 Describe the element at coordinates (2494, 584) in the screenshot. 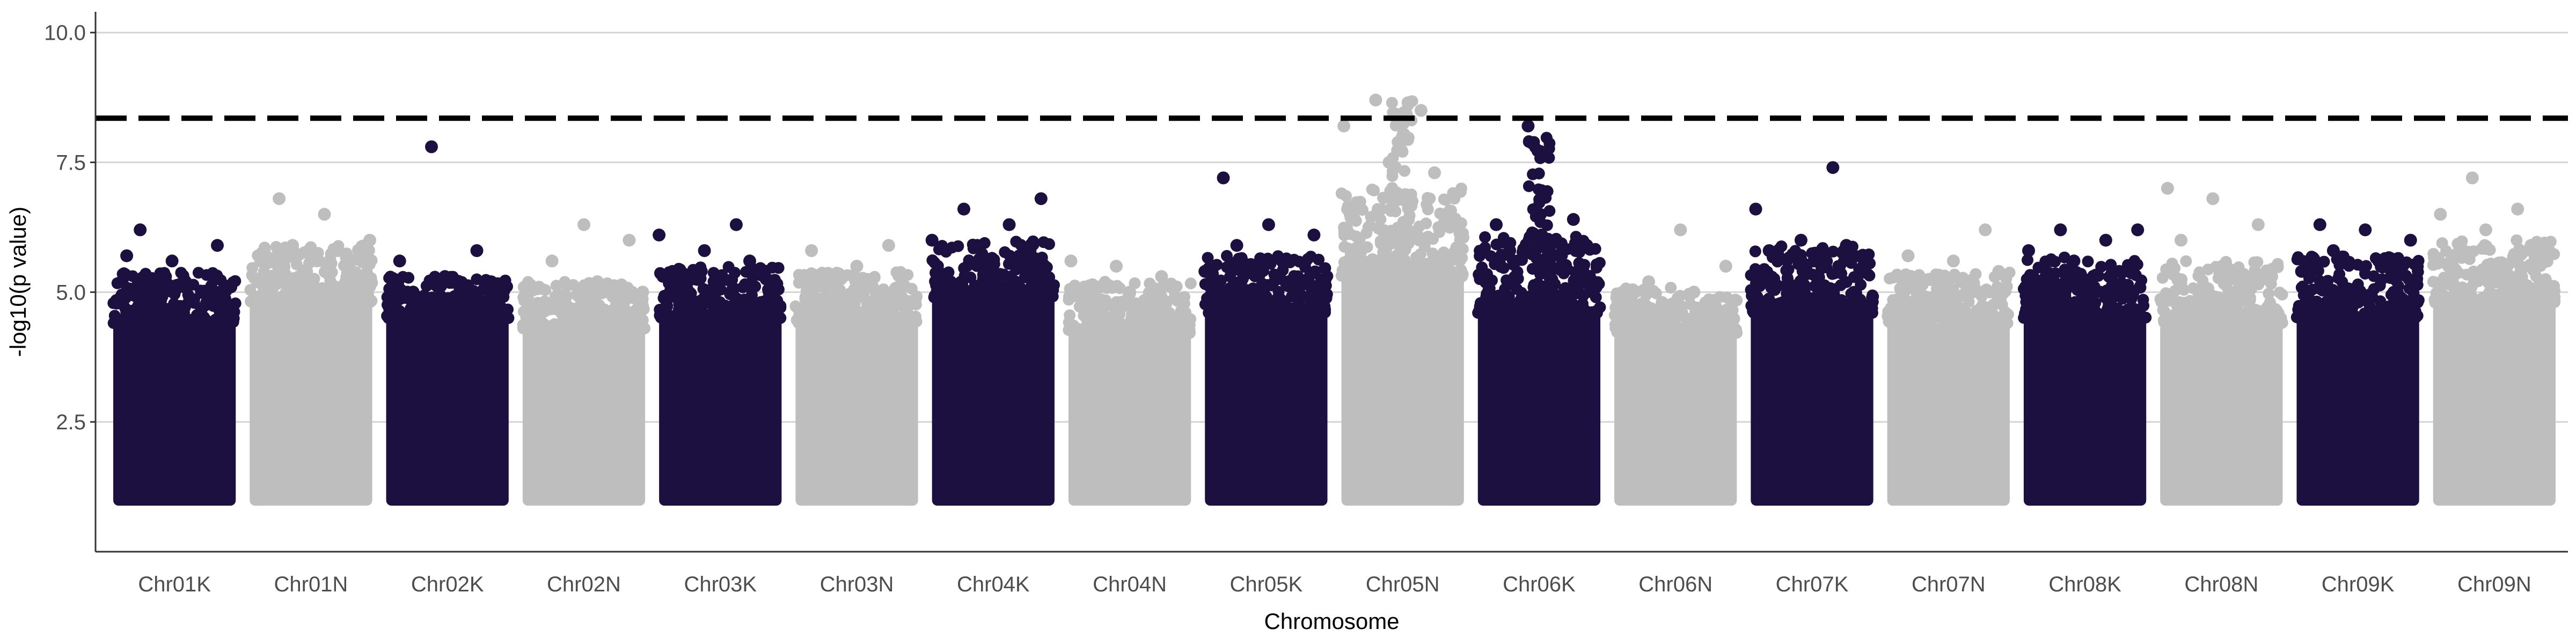

I see `x-tick-label: Chr09N` at that location.